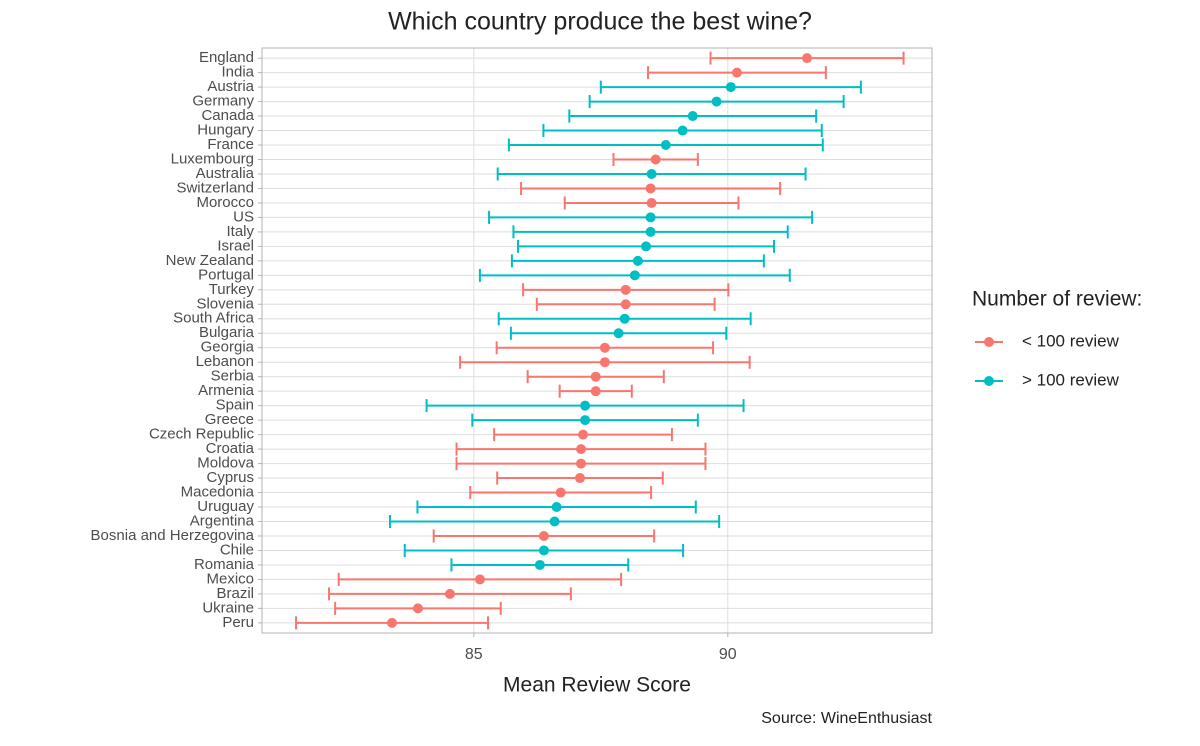 The width and height of the screenshot is (1200, 746). What do you see at coordinates (1057, 299) in the screenshot?
I see `legend-title: Number of review:` at bounding box center [1057, 299].